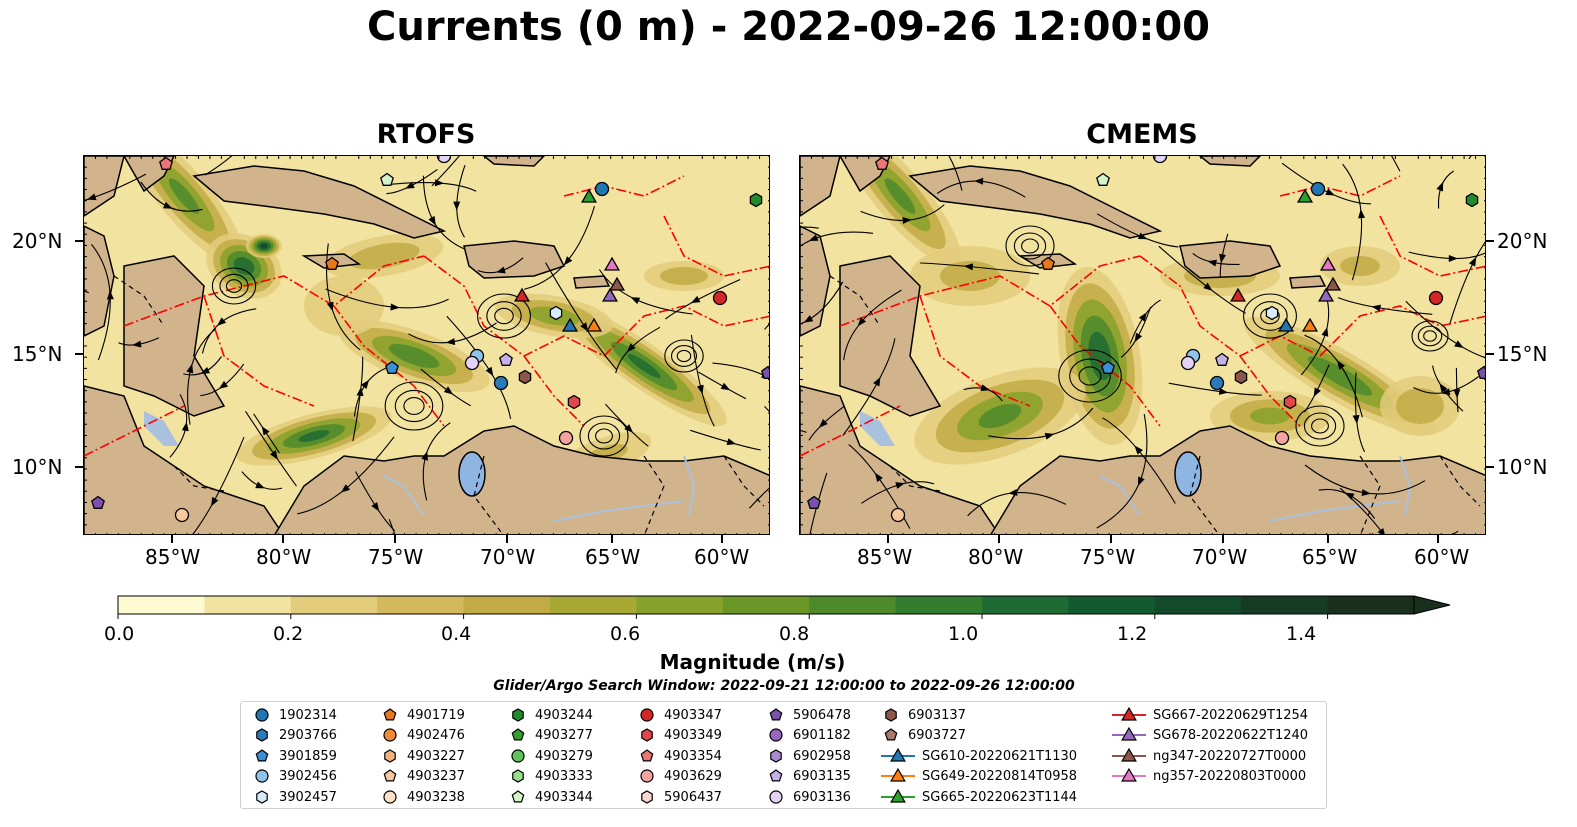  What do you see at coordinates (1522, 241) in the screenshot?
I see `y-tick-label-20n-right: 20°N` at bounding box center [1522, 241].